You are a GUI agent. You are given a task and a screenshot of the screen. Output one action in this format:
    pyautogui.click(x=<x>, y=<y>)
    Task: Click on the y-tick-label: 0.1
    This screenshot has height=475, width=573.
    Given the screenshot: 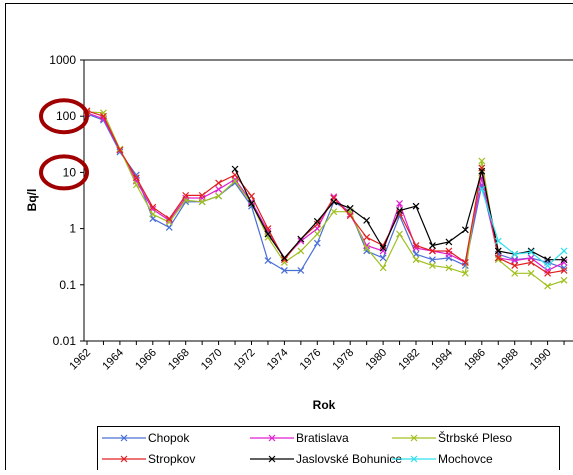 What is the action you would take?
    pyautogui.click(x=67, y=285)
    